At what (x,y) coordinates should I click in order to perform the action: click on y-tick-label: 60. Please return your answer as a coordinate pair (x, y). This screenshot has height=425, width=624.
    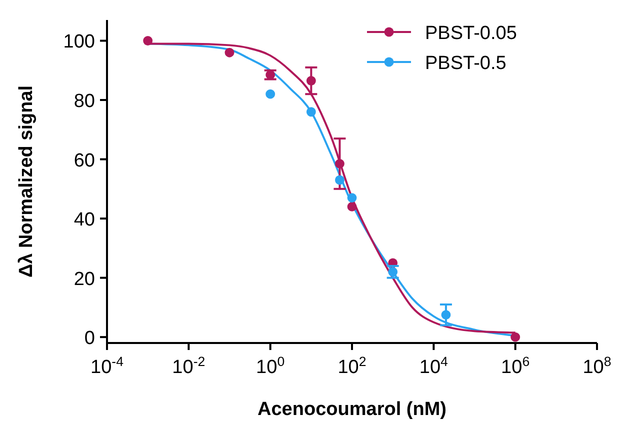
    Looking at the image, I should click on (84, 161).